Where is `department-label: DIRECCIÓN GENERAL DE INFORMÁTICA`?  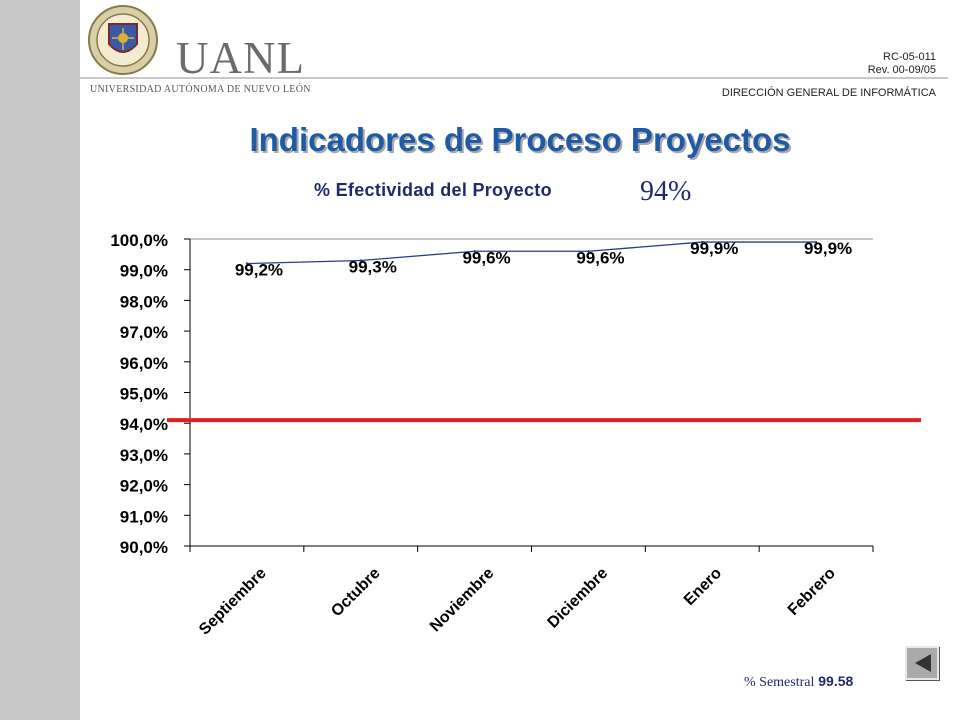
department-label: DIRECCIÓN GENERAL DE INFORMÁTICA is located at coordinates (828, 93).